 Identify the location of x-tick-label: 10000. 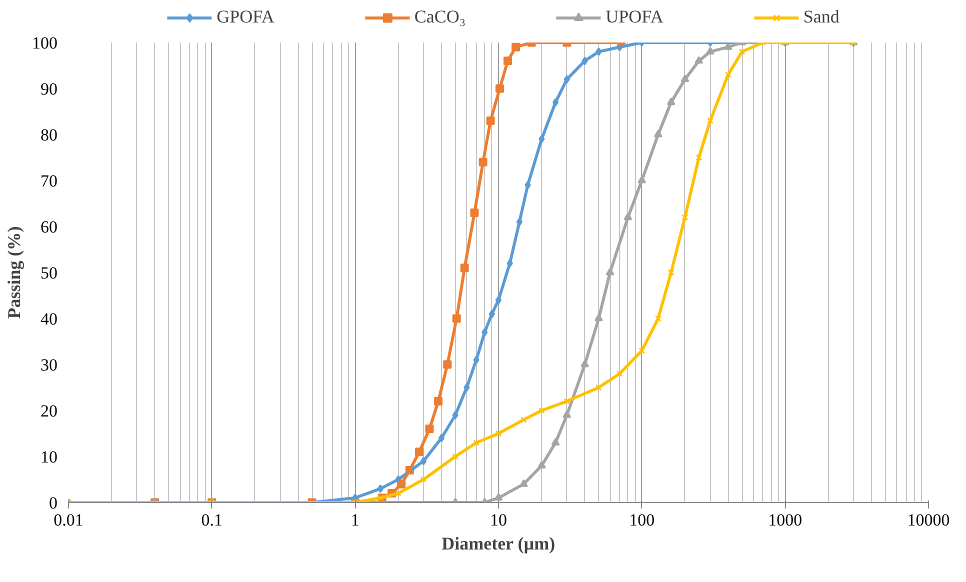
(928, 520).